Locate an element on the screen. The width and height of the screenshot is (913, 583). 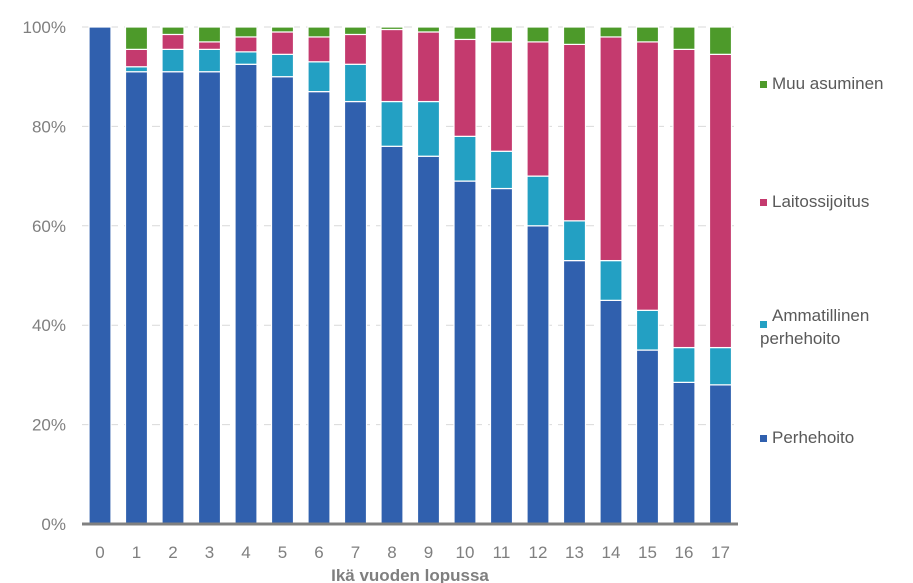
legend-item-muu-asuminen: Muu asuminen is located at coordinates (822, 83).